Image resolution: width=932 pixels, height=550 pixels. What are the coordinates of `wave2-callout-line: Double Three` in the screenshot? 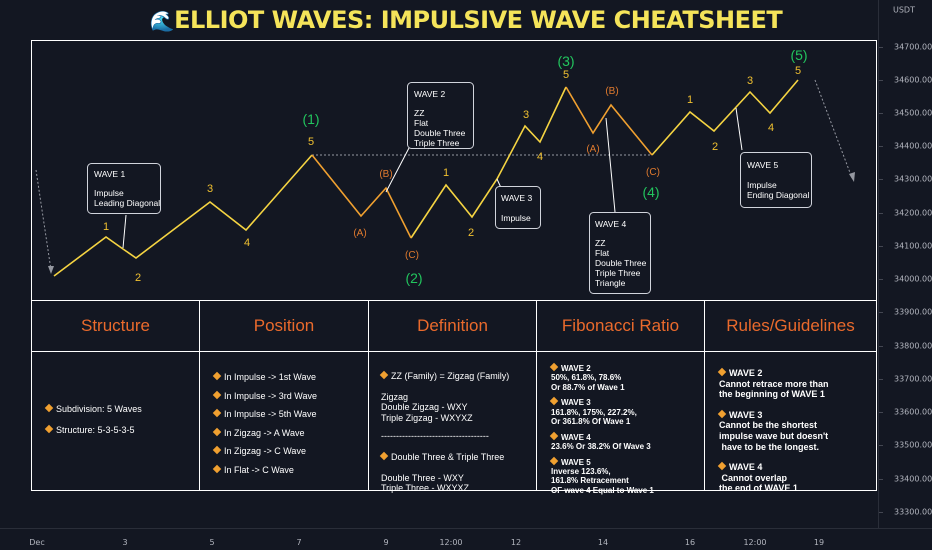 It's located at (440, 133).